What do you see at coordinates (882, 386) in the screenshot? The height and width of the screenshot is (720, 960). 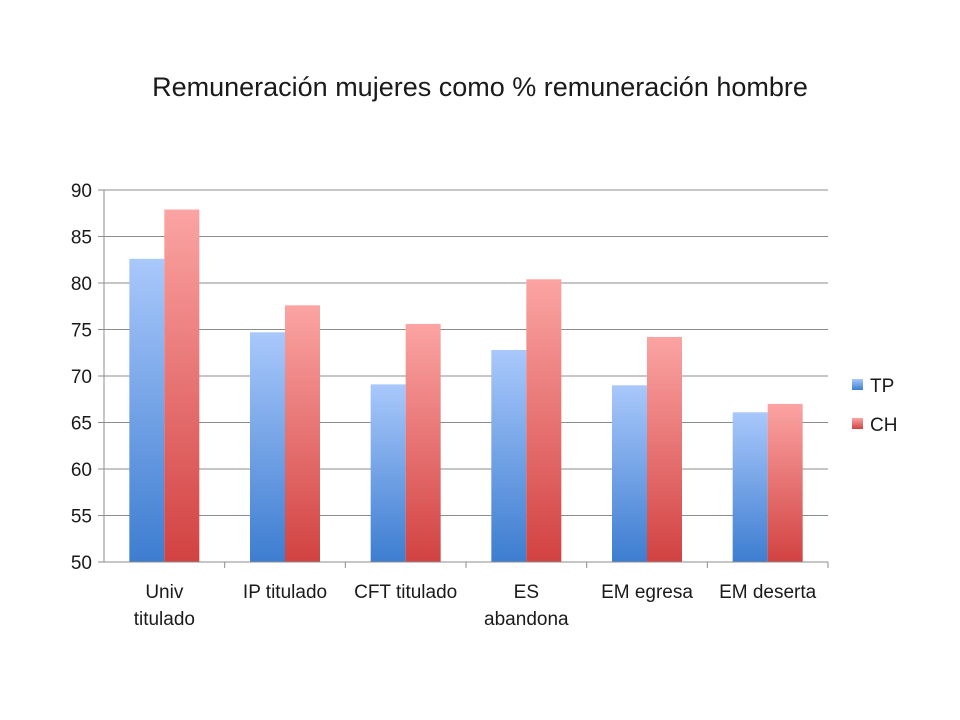 I see `legend-label-tp: TP` at bounding box center [882, 386].